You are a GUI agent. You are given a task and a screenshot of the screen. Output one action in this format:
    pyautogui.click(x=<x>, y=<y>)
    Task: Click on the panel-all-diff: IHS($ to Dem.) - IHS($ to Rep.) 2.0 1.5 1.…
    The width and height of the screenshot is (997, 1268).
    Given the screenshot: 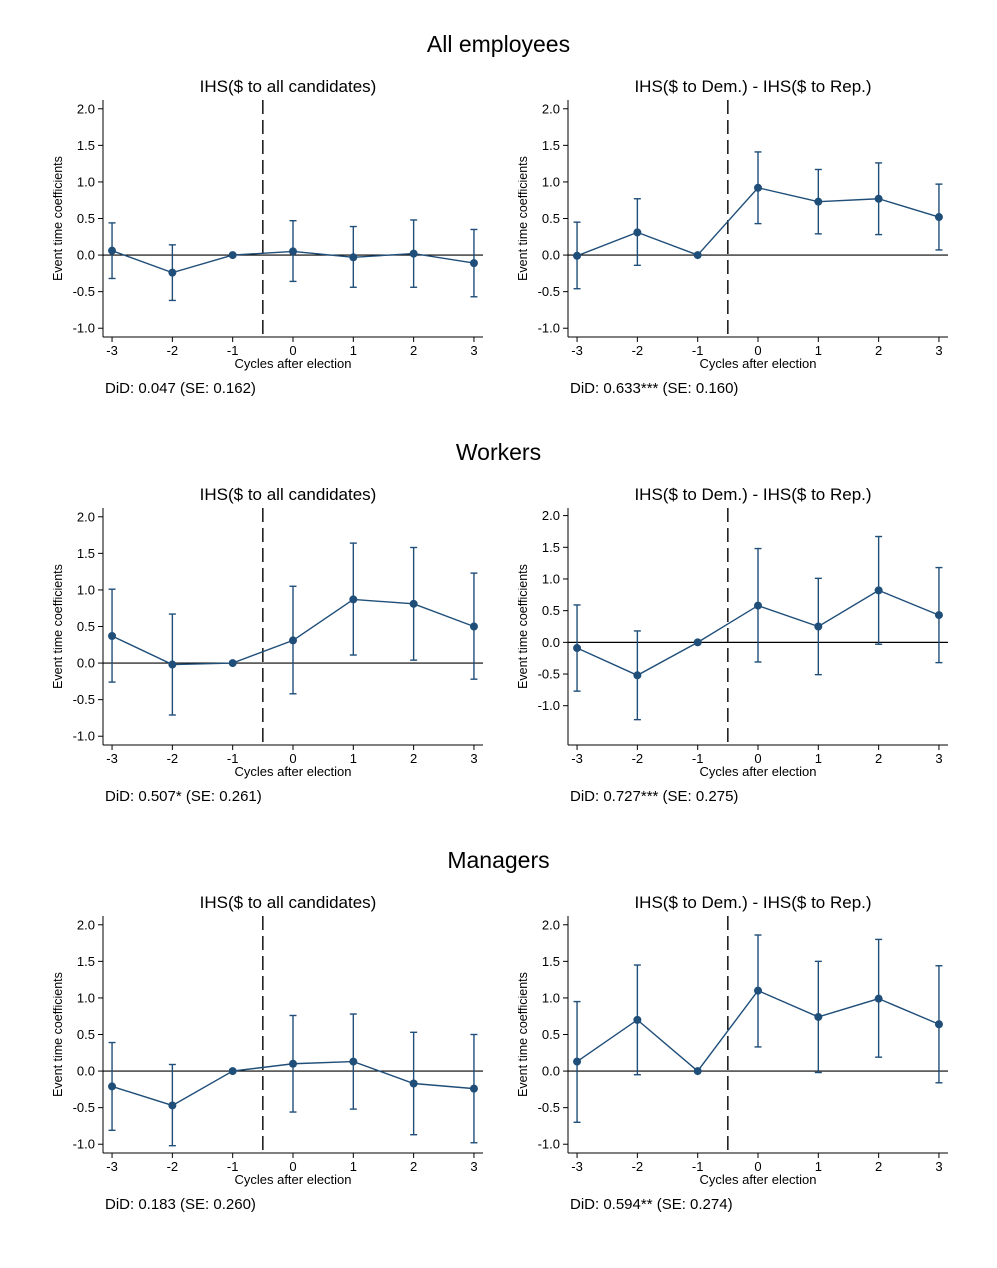 What is the action you would take?
    pyautogui.click(x=753, y=242)
    